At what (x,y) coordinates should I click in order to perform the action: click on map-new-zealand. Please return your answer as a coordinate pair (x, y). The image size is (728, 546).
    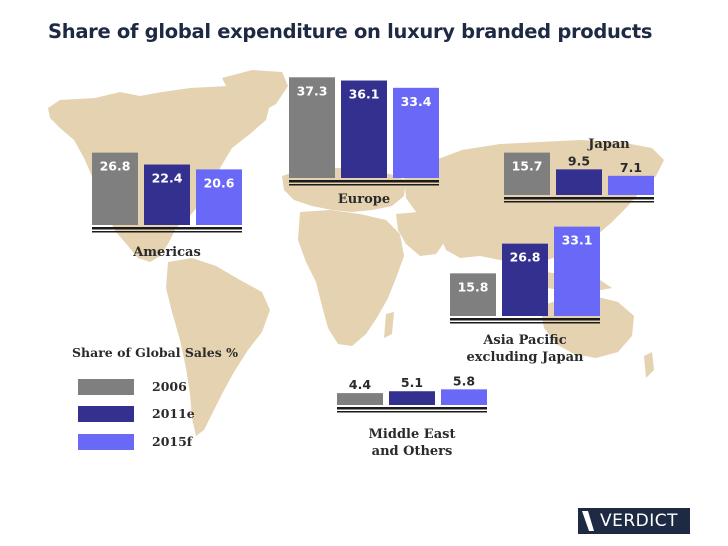
    Looking at the image, I should click on (649, 365).